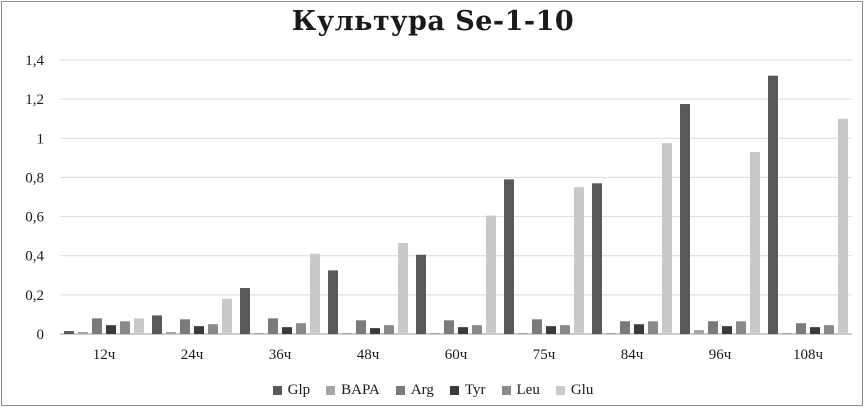  I want to click on legend-label: Tyr, so click(475, 390).